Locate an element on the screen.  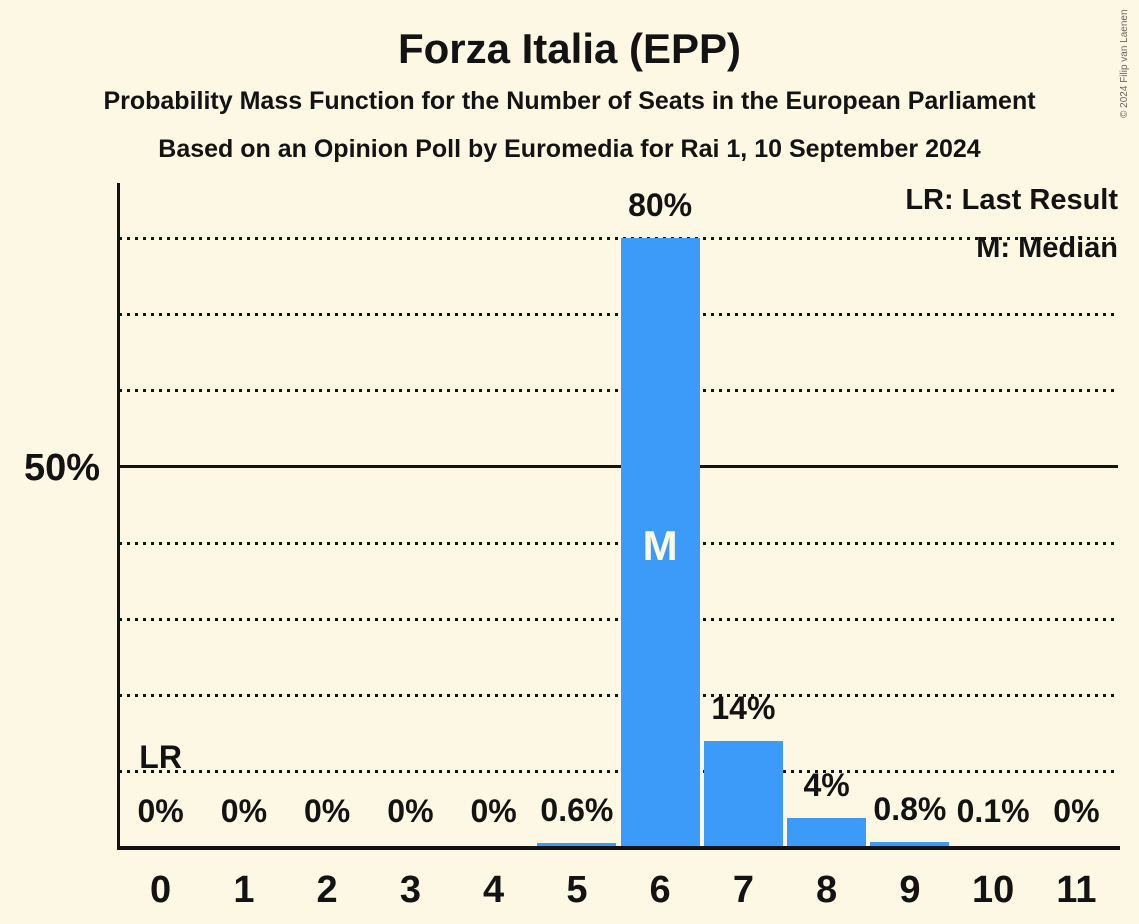
bar-value-label-seat-3: 0% is located at coordinates (410, 811).